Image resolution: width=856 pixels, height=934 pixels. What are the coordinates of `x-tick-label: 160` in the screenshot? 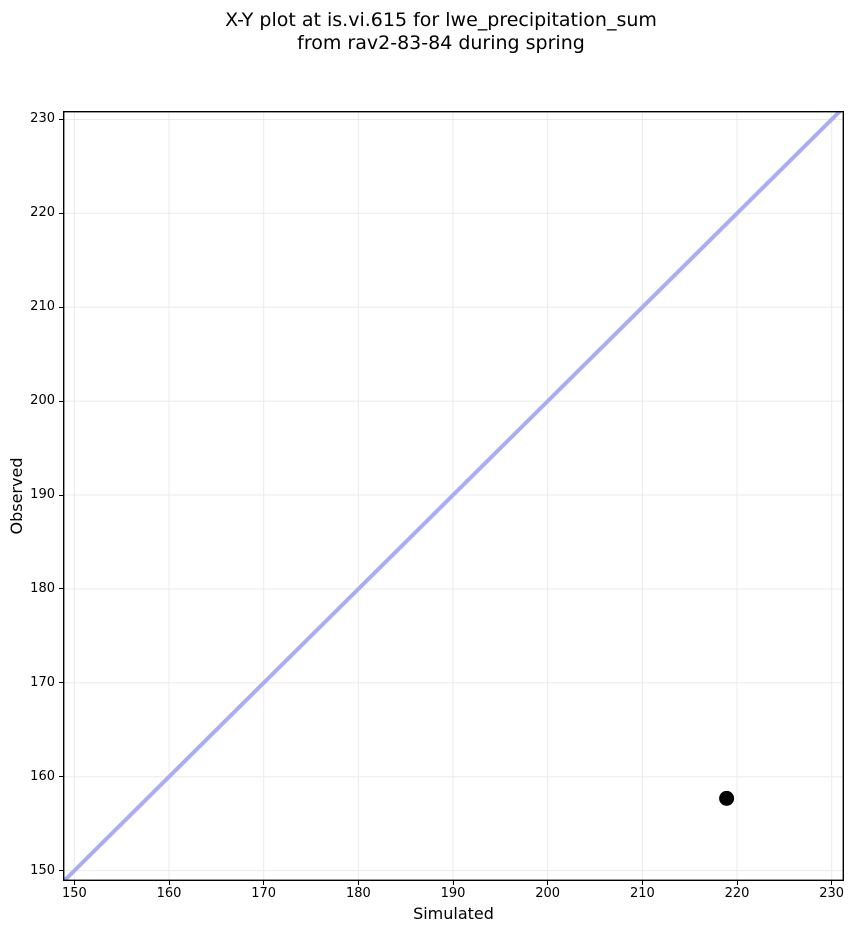 It's located at (169, 893).